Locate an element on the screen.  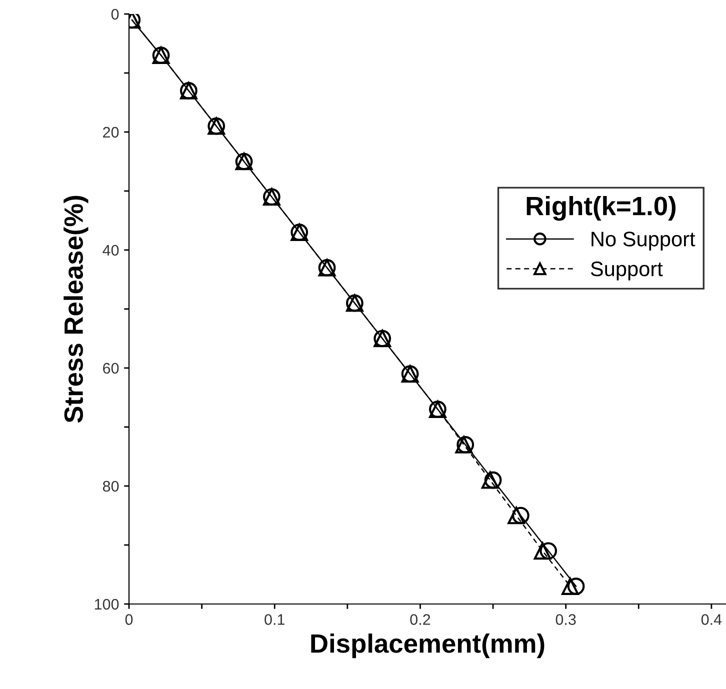
y-tick-label: 0 is located at coordinates (115, 14).